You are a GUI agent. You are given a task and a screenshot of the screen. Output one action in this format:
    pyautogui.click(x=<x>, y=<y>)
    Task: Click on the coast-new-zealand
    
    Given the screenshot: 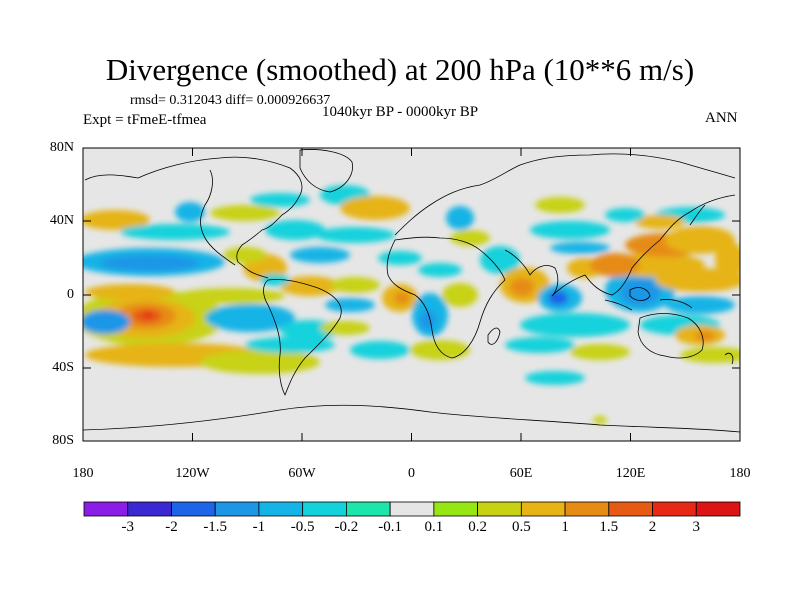 What is the action you would take?
    pyautogui.click(x=729, y=358)
    